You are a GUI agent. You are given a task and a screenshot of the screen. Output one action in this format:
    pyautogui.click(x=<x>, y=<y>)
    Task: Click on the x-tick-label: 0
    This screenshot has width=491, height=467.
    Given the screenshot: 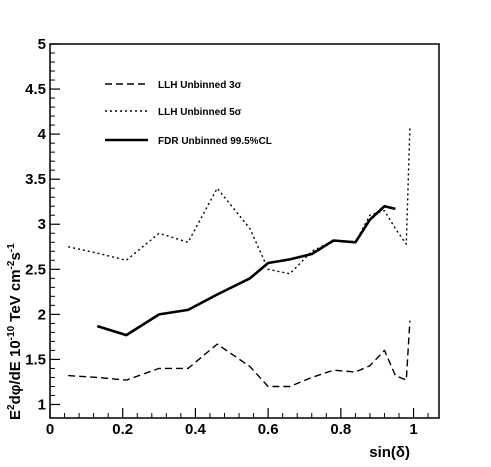 What is the action you would take?
    pyautogui.click(x=50, y=429)
    